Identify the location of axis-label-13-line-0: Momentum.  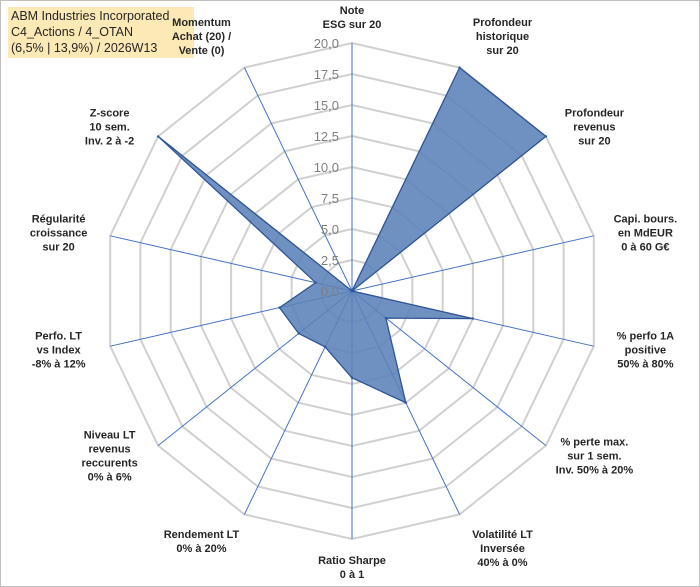
(201, 23).